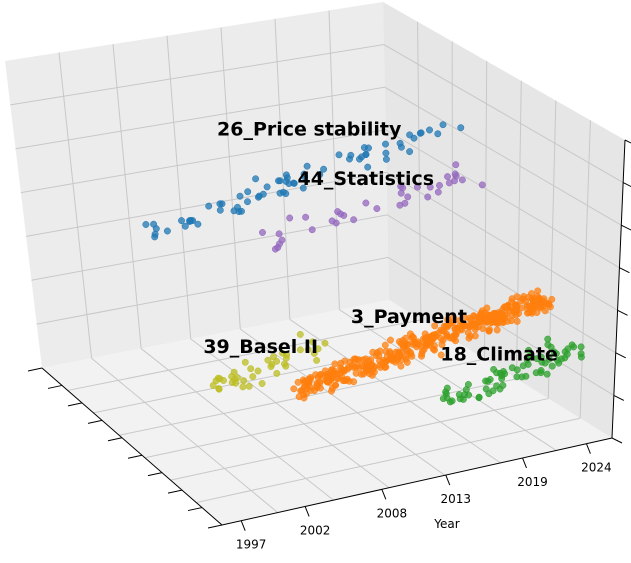 This screenshot has height=563, width=631. I want to click on year-tick, so click(588, 448).